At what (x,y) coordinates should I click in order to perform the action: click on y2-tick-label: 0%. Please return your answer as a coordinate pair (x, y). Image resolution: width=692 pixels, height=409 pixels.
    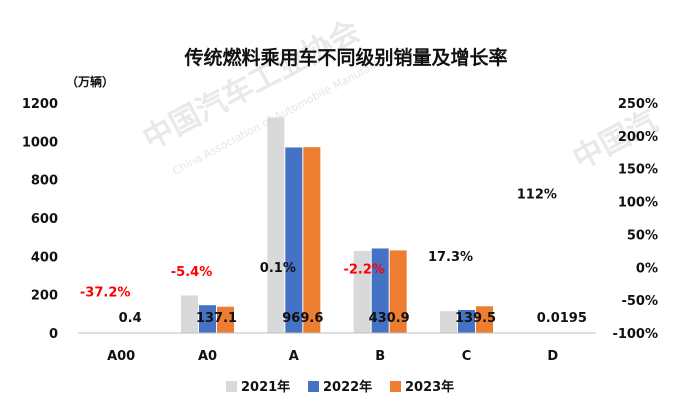
    Looking at the image, I should click on (647, 268).